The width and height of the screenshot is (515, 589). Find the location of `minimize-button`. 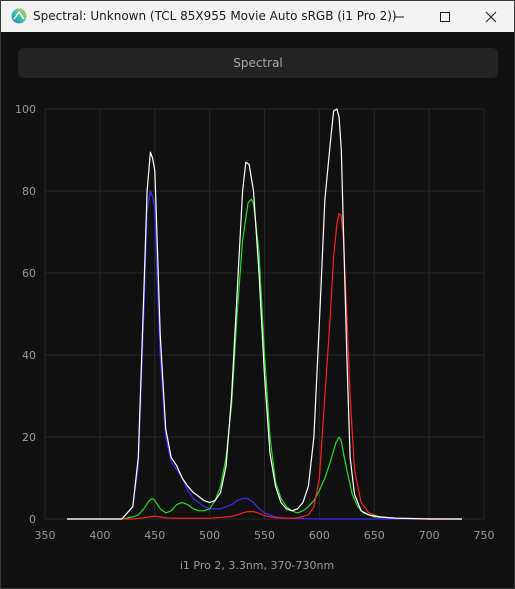

minimize-button is located at coordinates (399, 16).